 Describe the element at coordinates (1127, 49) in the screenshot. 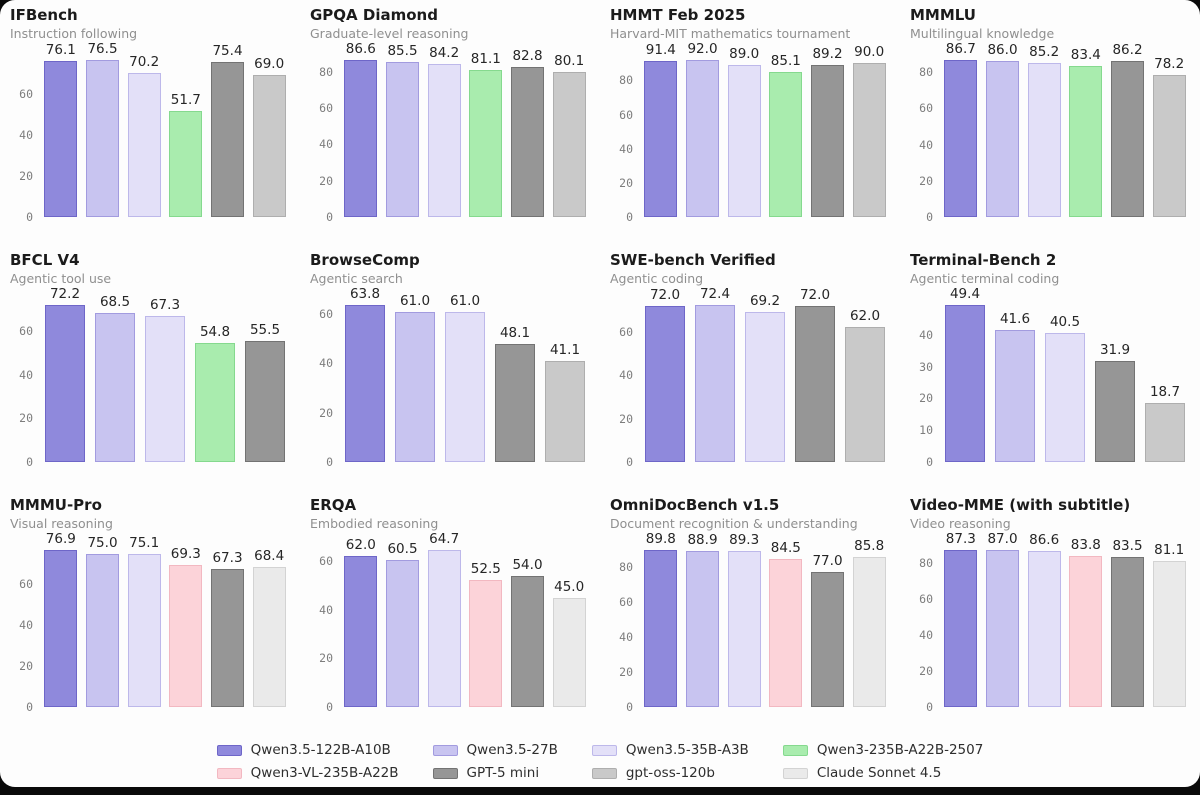

I see `bar-value-label: 86.2` at that location.